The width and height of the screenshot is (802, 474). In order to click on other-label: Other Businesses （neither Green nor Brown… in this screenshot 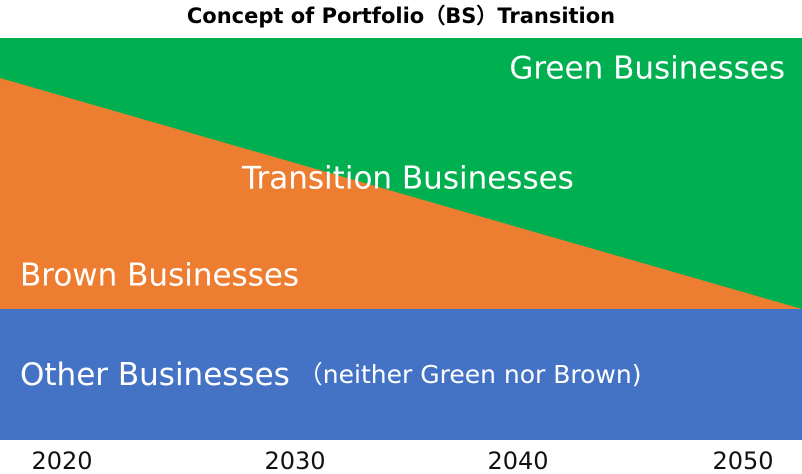, I will do `click(330, 375)`.